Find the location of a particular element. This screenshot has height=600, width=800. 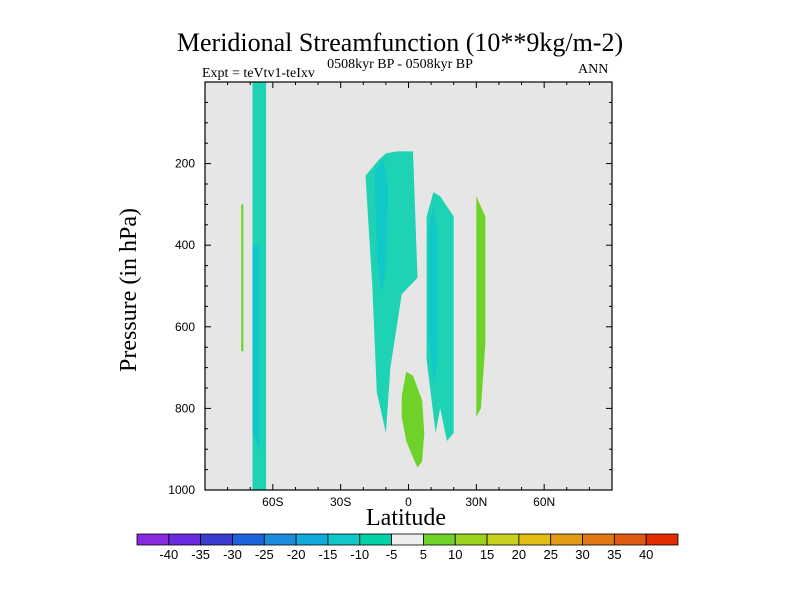

contour-nh-positive-cell is located at coordinates (481, 306).